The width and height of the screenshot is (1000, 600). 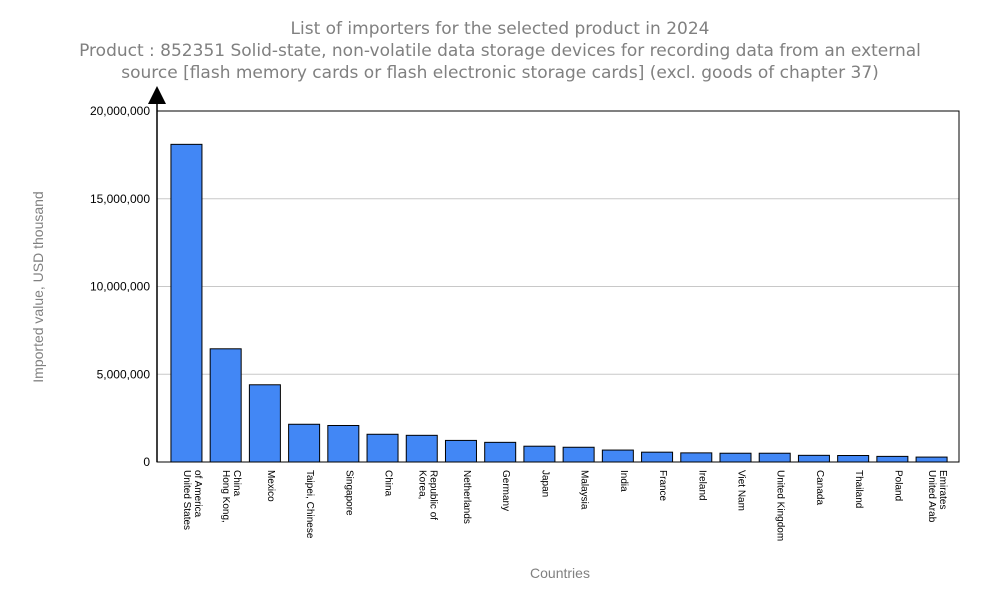 I want to click on x-category-label-line: Germany, so click(x=505, y=490).